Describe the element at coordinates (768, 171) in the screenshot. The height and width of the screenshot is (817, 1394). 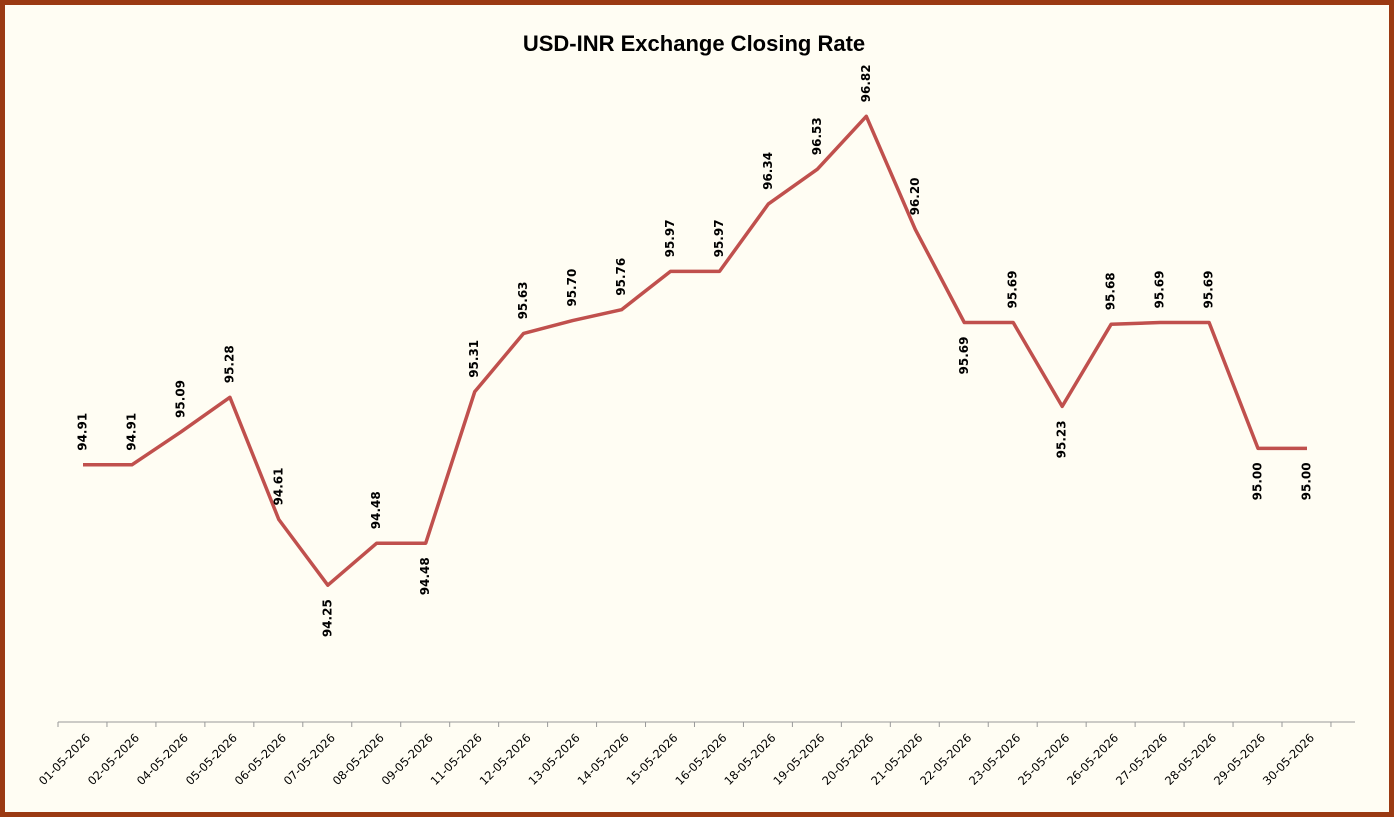
I see `data-label: 96.34` at that location.